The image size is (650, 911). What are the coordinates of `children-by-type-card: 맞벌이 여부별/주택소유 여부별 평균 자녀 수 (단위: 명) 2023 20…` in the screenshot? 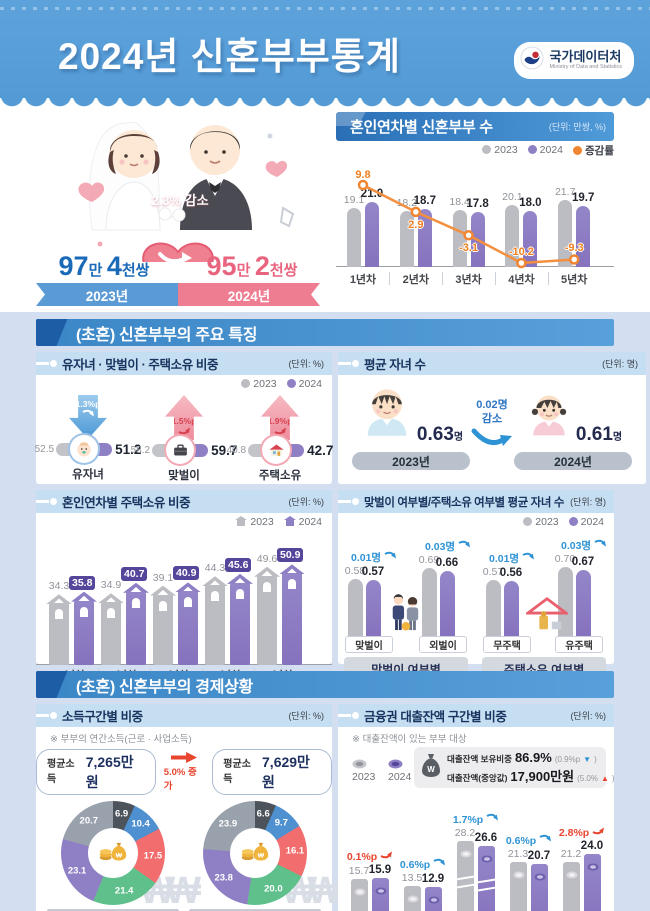 It's located at (476, 585).